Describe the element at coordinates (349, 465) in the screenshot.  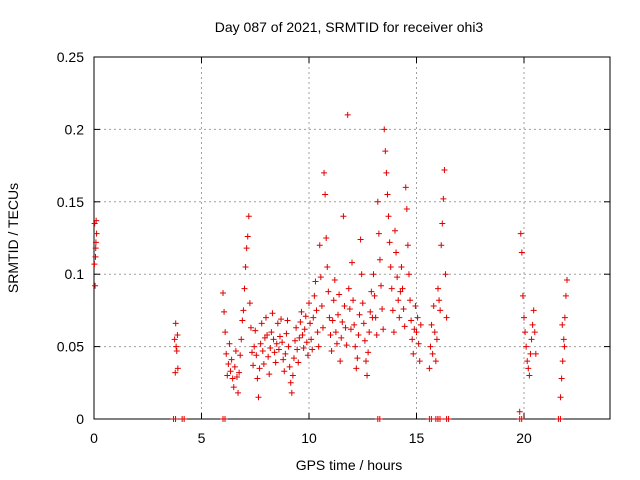
I see `x-axis-label: GPS time / hours` at that location.